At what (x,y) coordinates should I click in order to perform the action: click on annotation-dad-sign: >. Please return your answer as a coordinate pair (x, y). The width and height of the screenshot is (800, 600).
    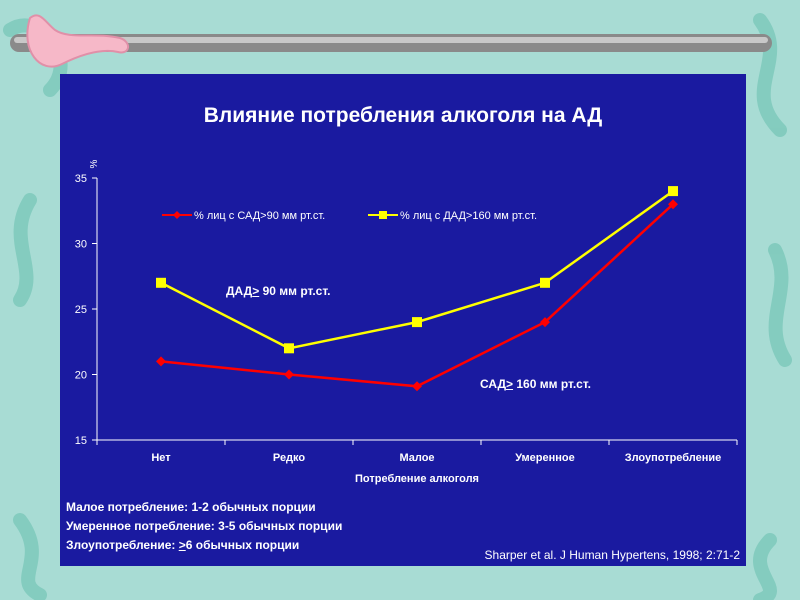
    Looking at the image, I should click on (256, 291).